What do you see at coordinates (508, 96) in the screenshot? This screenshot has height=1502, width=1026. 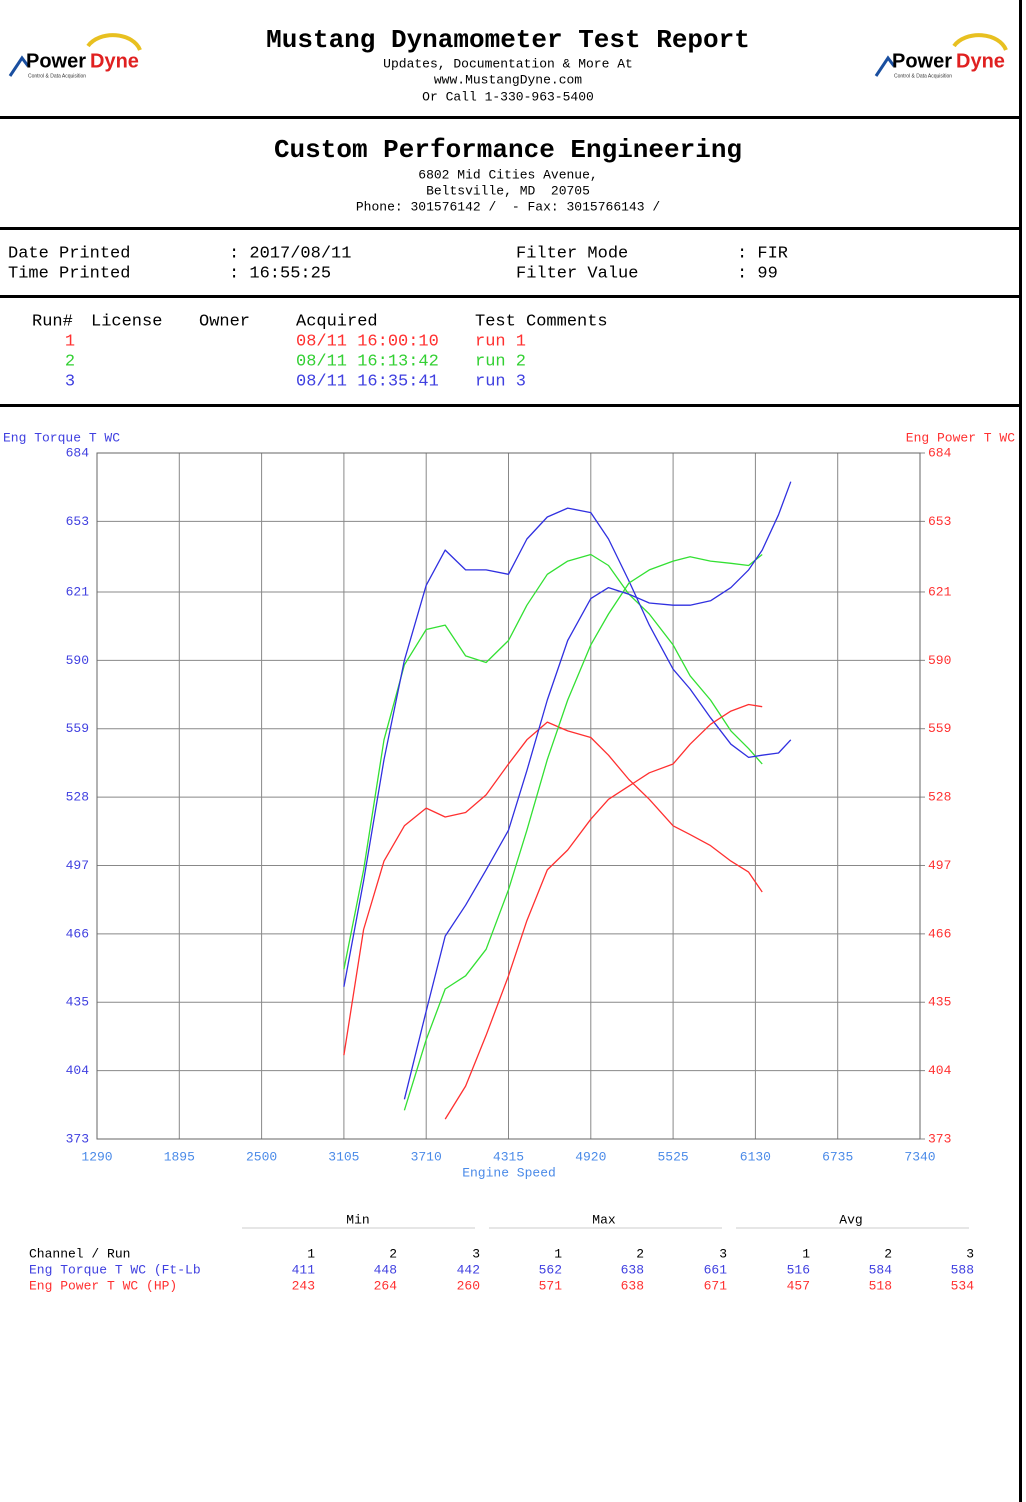 I see `header-line: Or Call 1-330-963-5400` at bounding box center [508, 96].